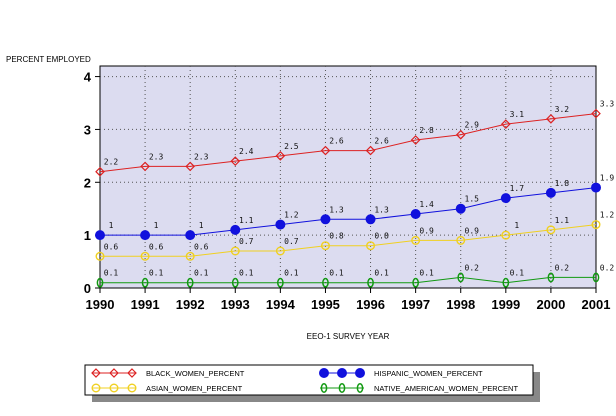 The width and height of the screenshot is (616, 416). Describe the element at coordinates (348, 336) in the screenshot. I see `x-axis-title: EEO-1 SURVEY YEAR` at that location.